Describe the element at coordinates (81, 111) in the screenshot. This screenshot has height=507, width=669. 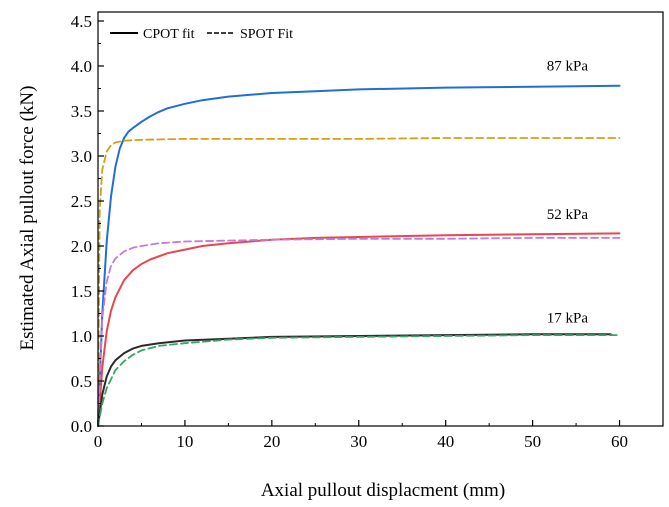
I see `y-tick-label: 3.5` at that location.